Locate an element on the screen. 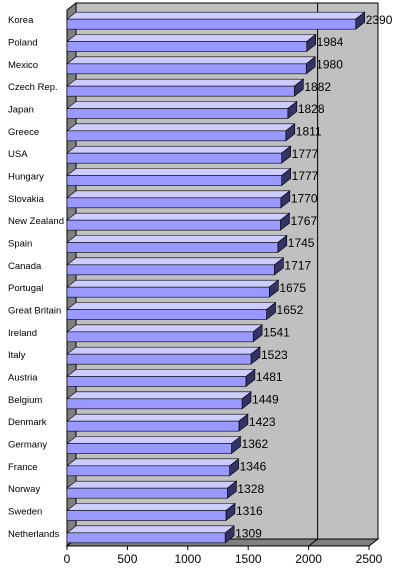 This screenshot has width=400, height=573. x-tick-label: 1500 is located at coordinates (248, 559).